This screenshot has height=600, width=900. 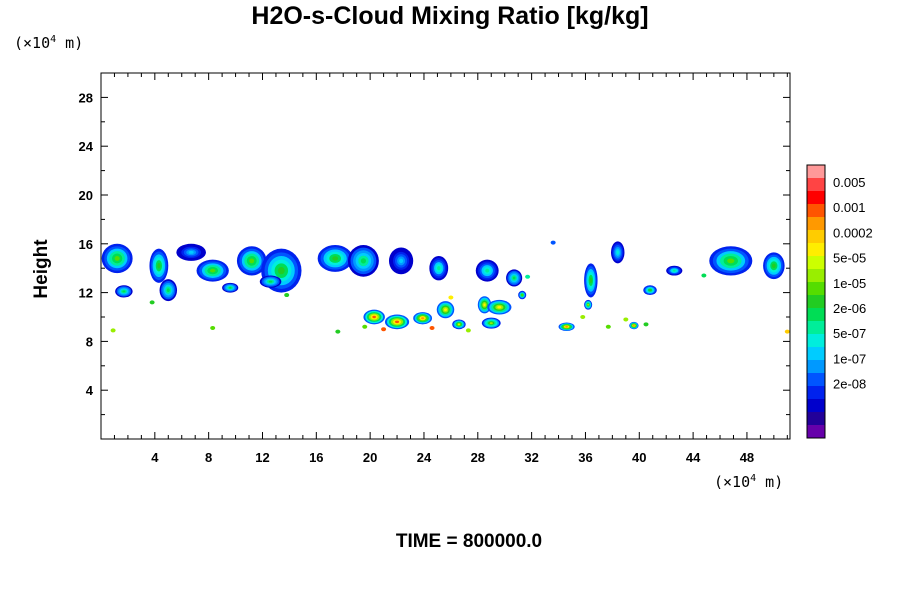 I want to click on cloud-field, so click(x=445, y=287).